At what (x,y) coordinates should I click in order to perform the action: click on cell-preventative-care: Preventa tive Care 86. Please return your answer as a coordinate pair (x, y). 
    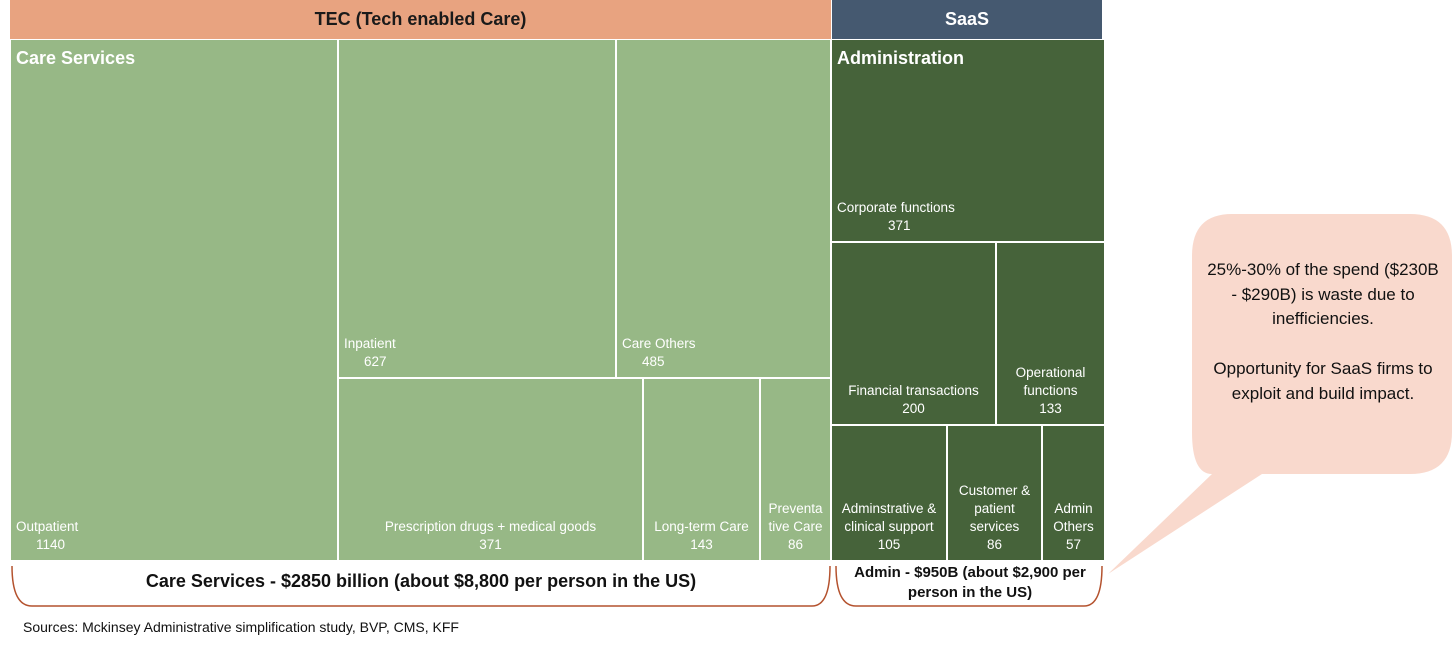
    Looking at the image, I should click on (795, 469).